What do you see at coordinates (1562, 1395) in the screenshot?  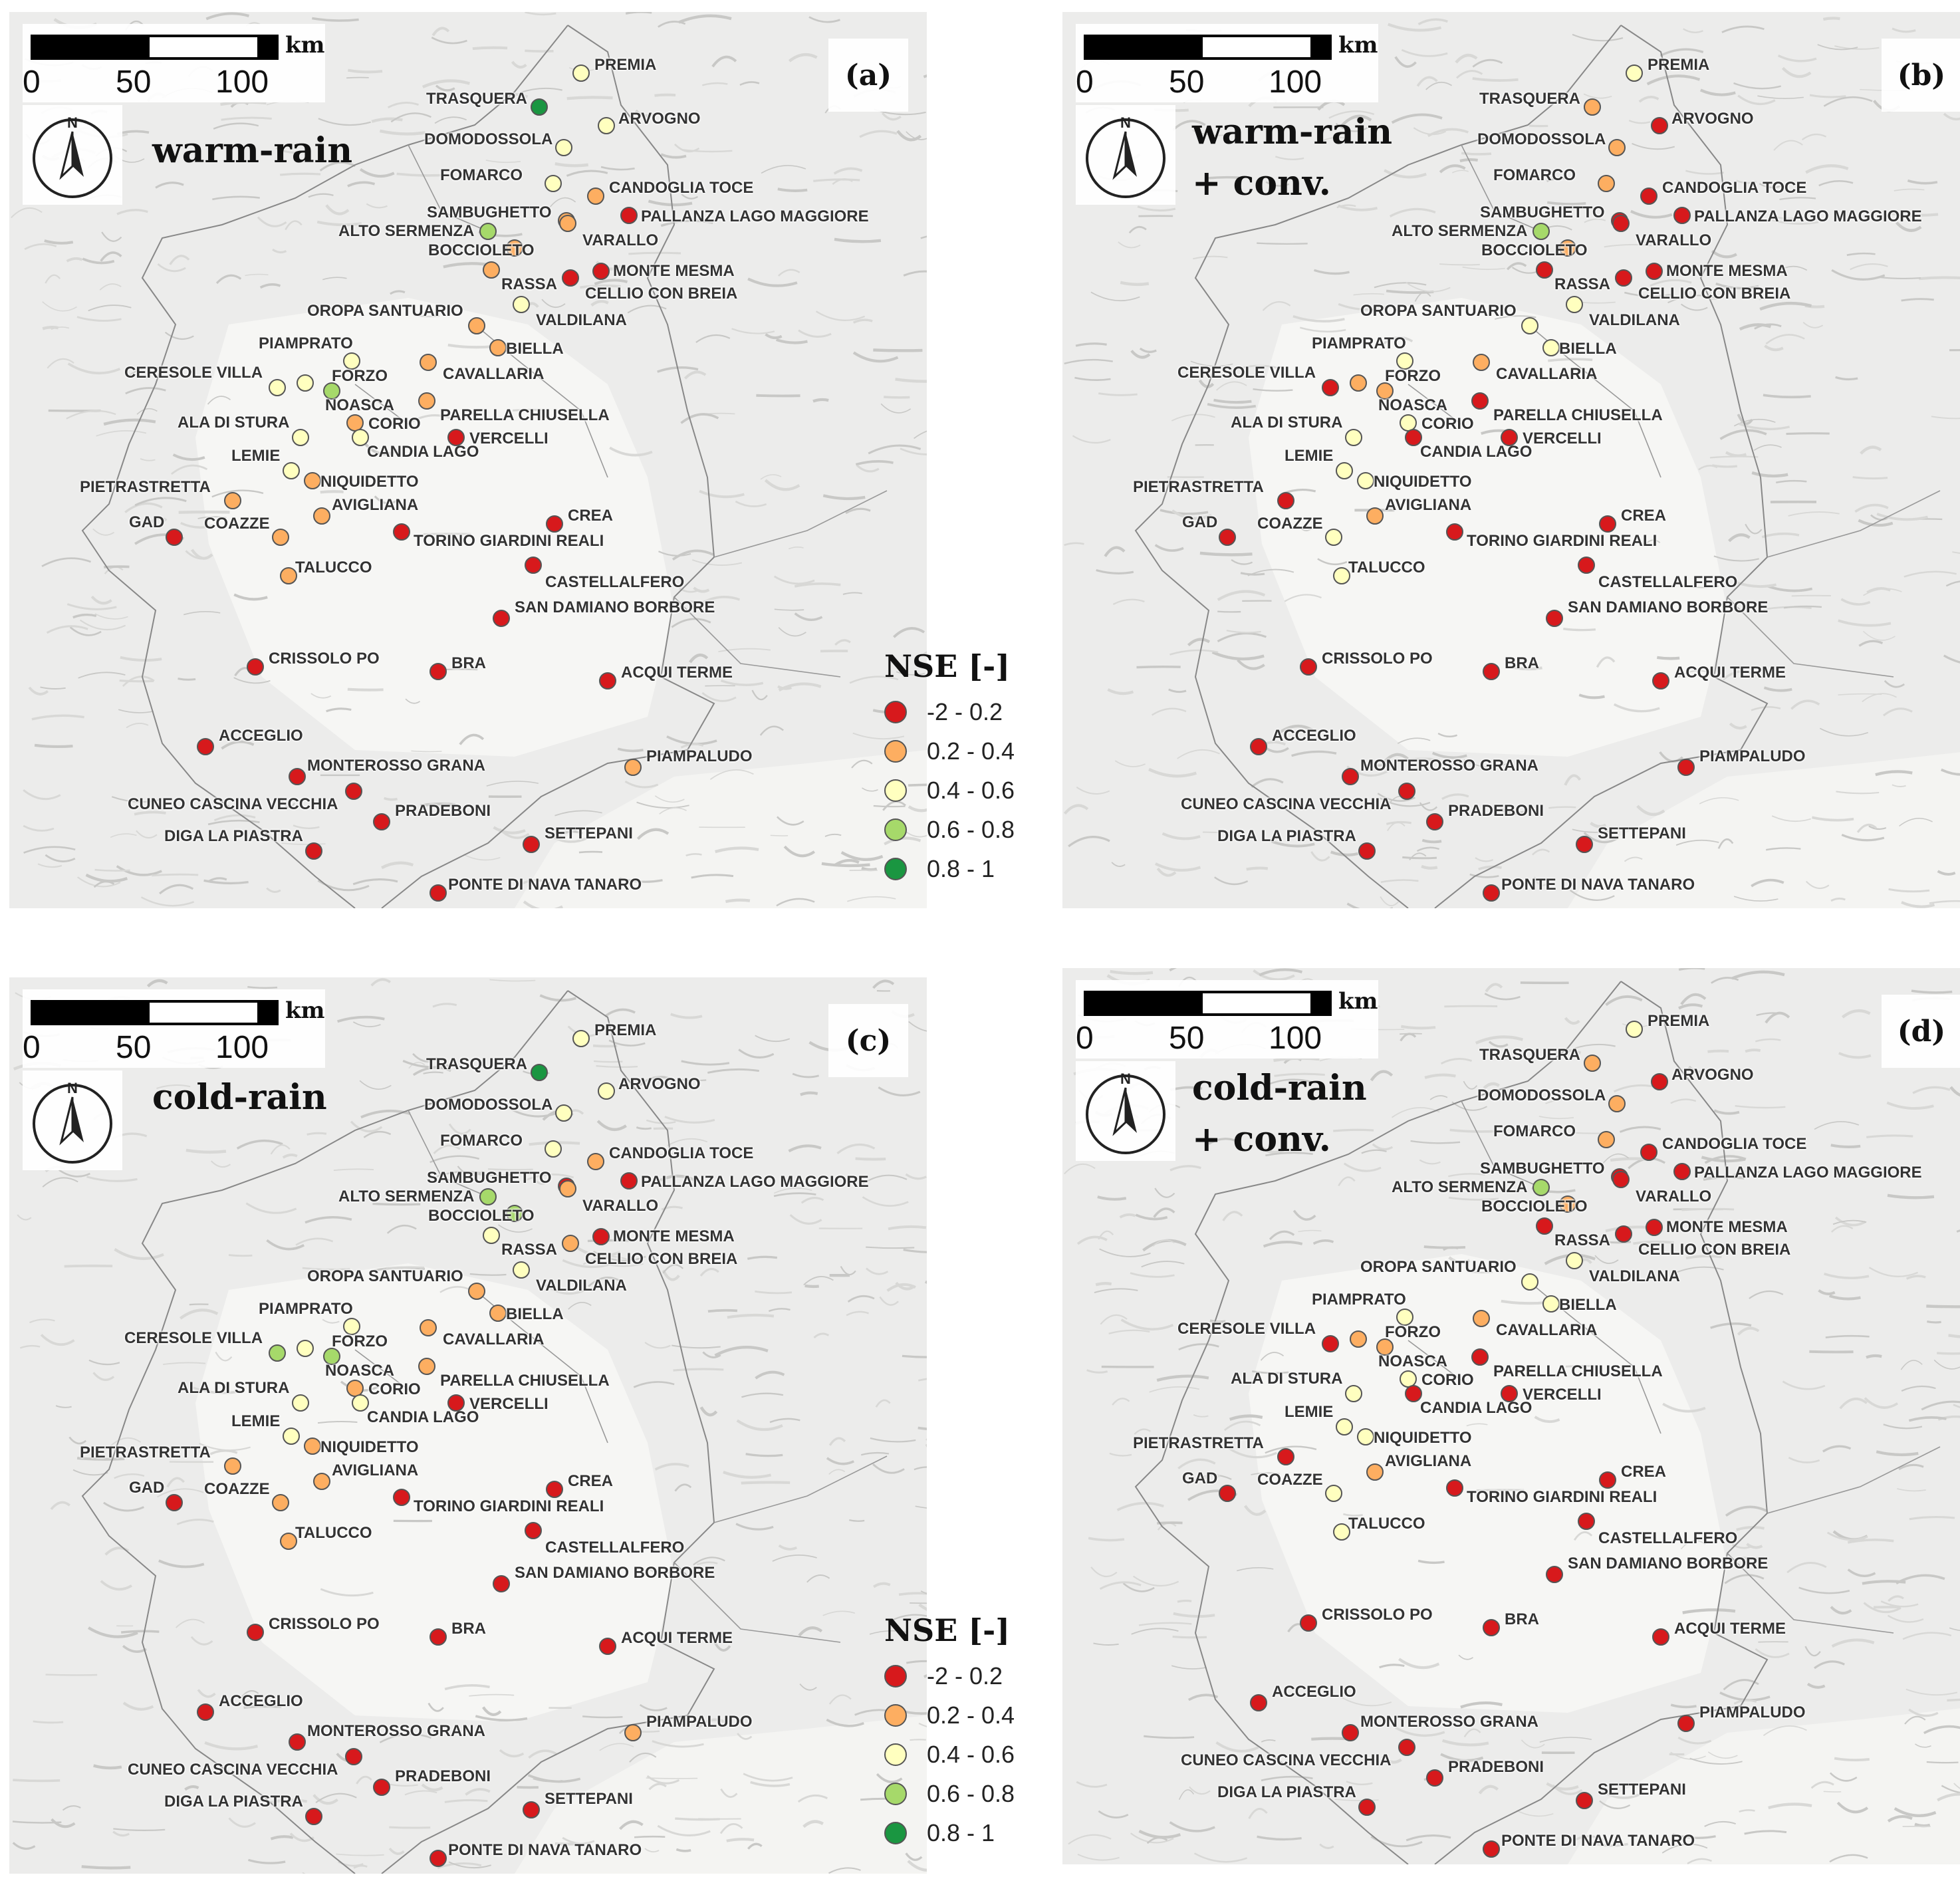 I see `station-label: VERCELLI` at bounding box center [1562, 1395].